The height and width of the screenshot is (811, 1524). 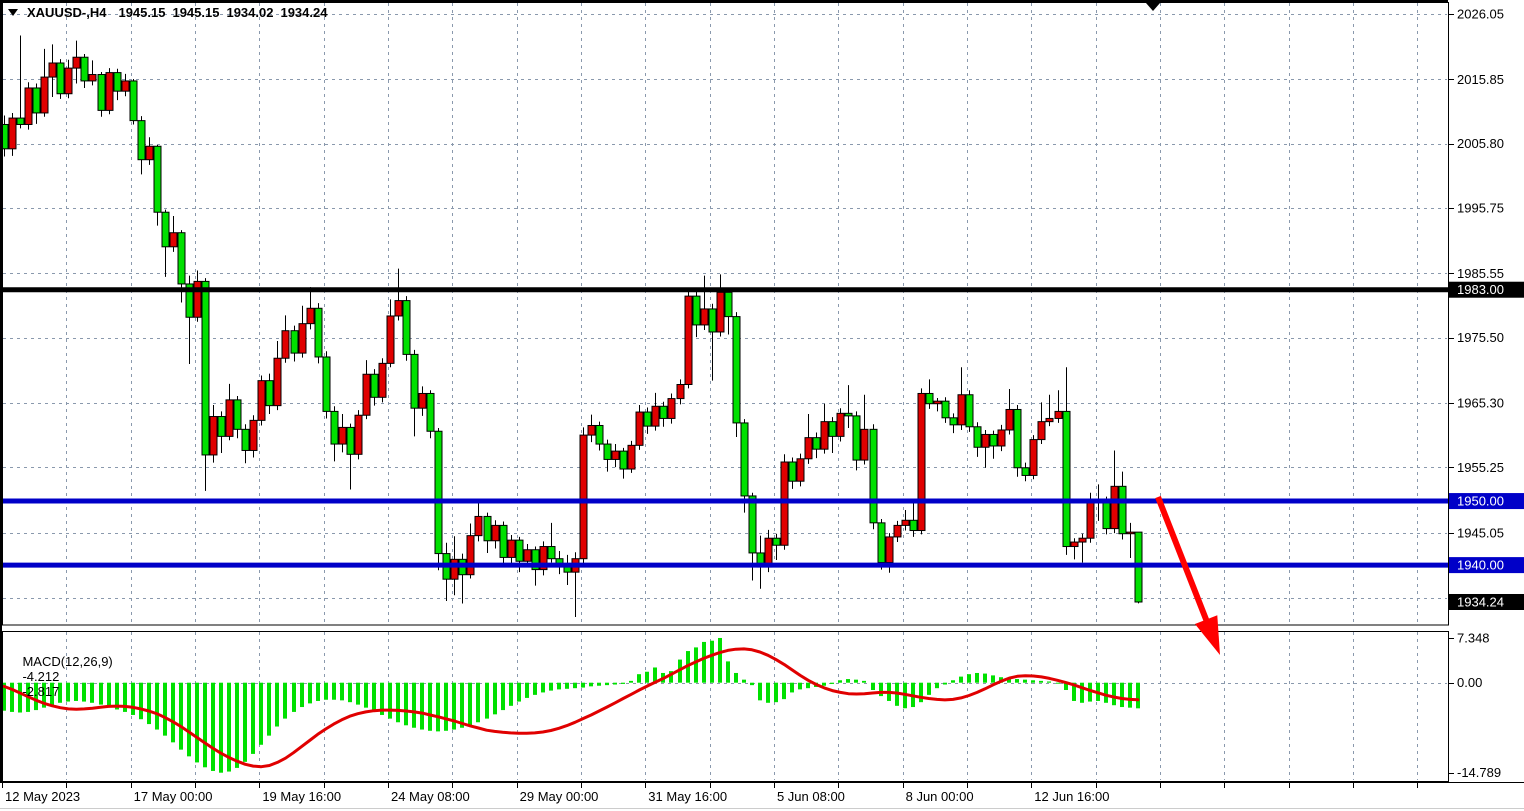 I want to click on macd-layer, so click(x=571, y=705).